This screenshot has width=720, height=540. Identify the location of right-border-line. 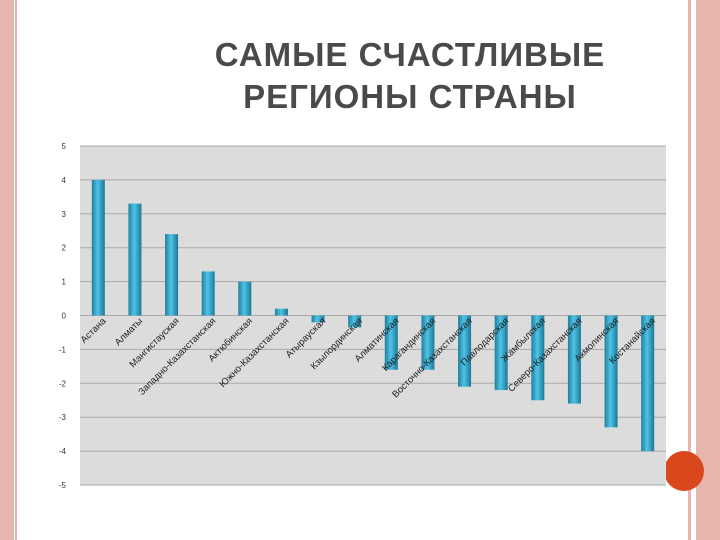
(689, 270).